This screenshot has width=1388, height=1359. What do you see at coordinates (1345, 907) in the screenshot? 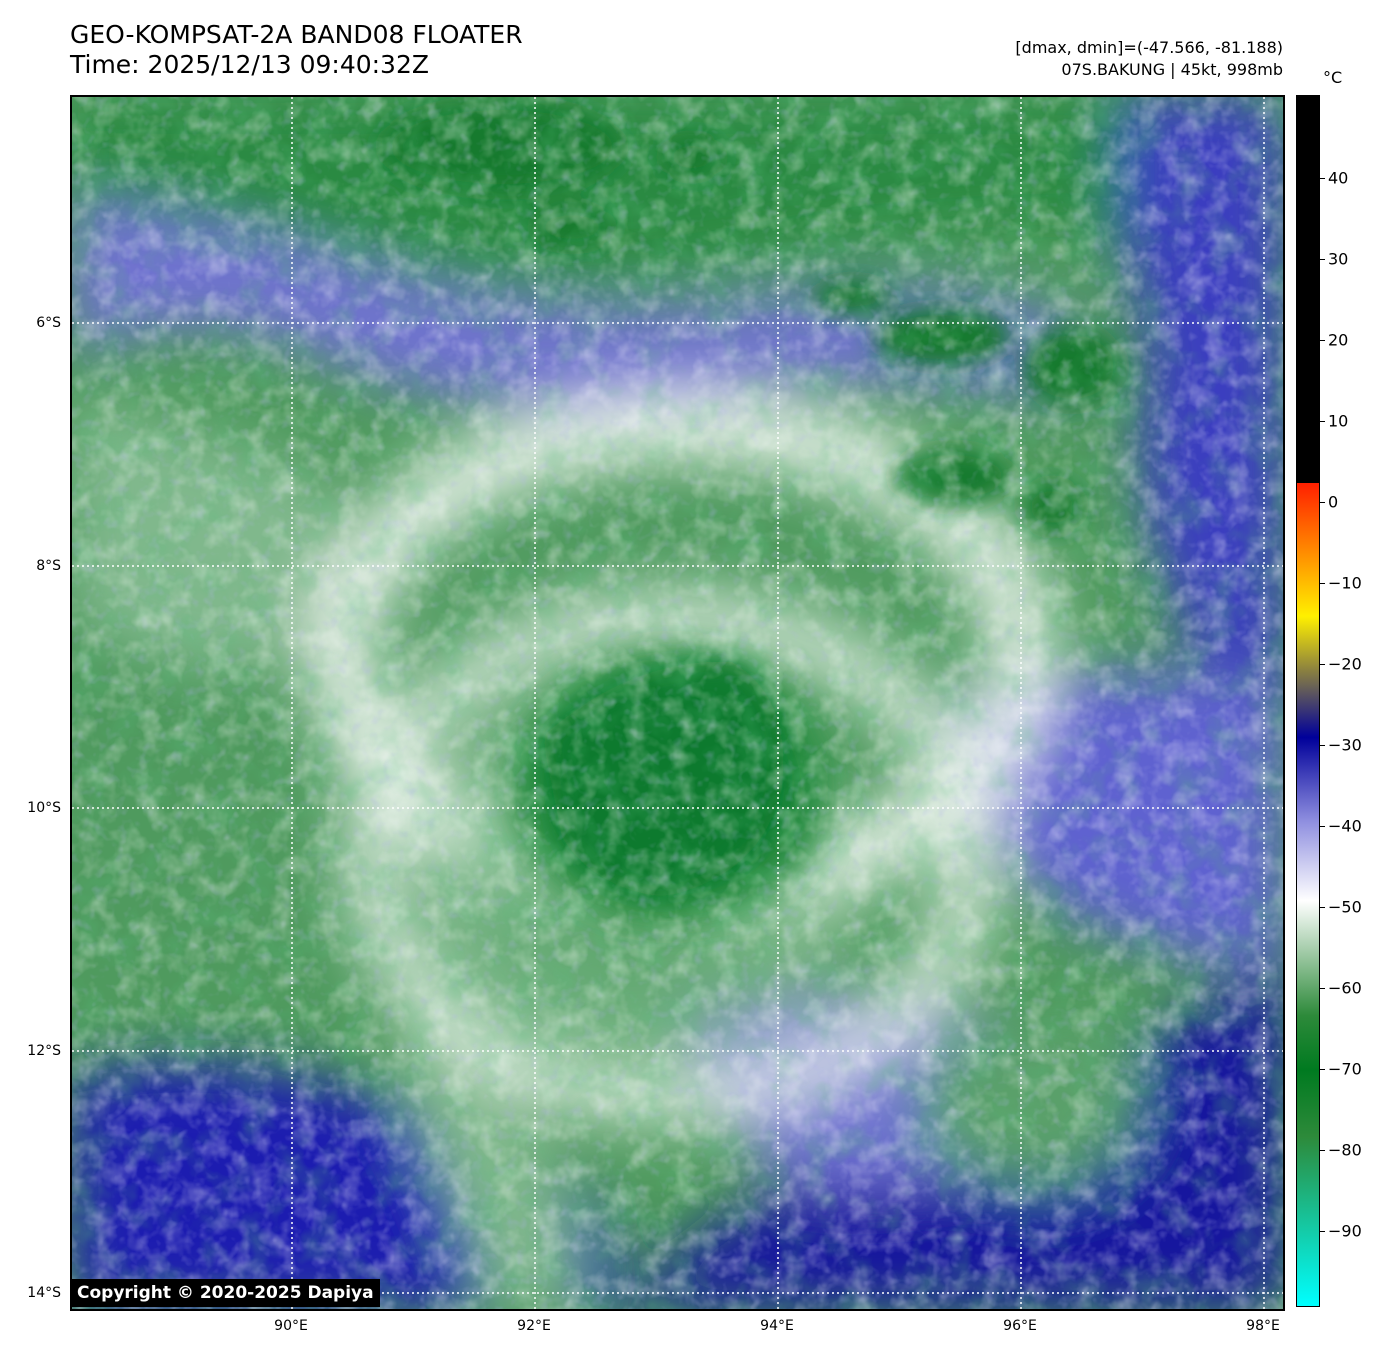
I see `colorbar-label: −50` at bounding box center [1345, 907].